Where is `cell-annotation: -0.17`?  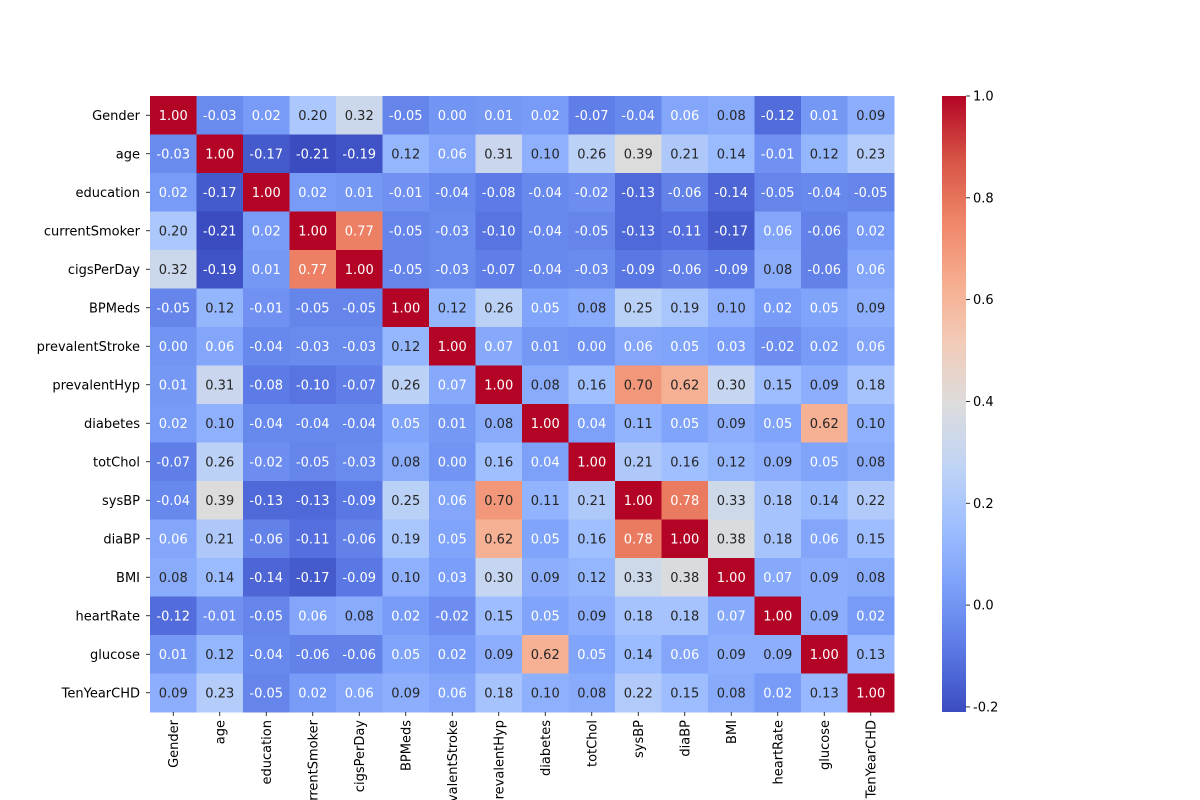 cell-annotation: -0.17 is located at coordinates (731, 231).